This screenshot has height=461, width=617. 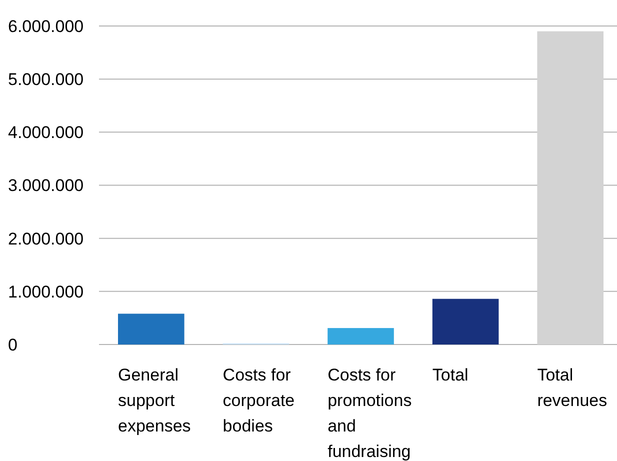 I want to click on y-tick-label: 0, so click(x=13, y=344).